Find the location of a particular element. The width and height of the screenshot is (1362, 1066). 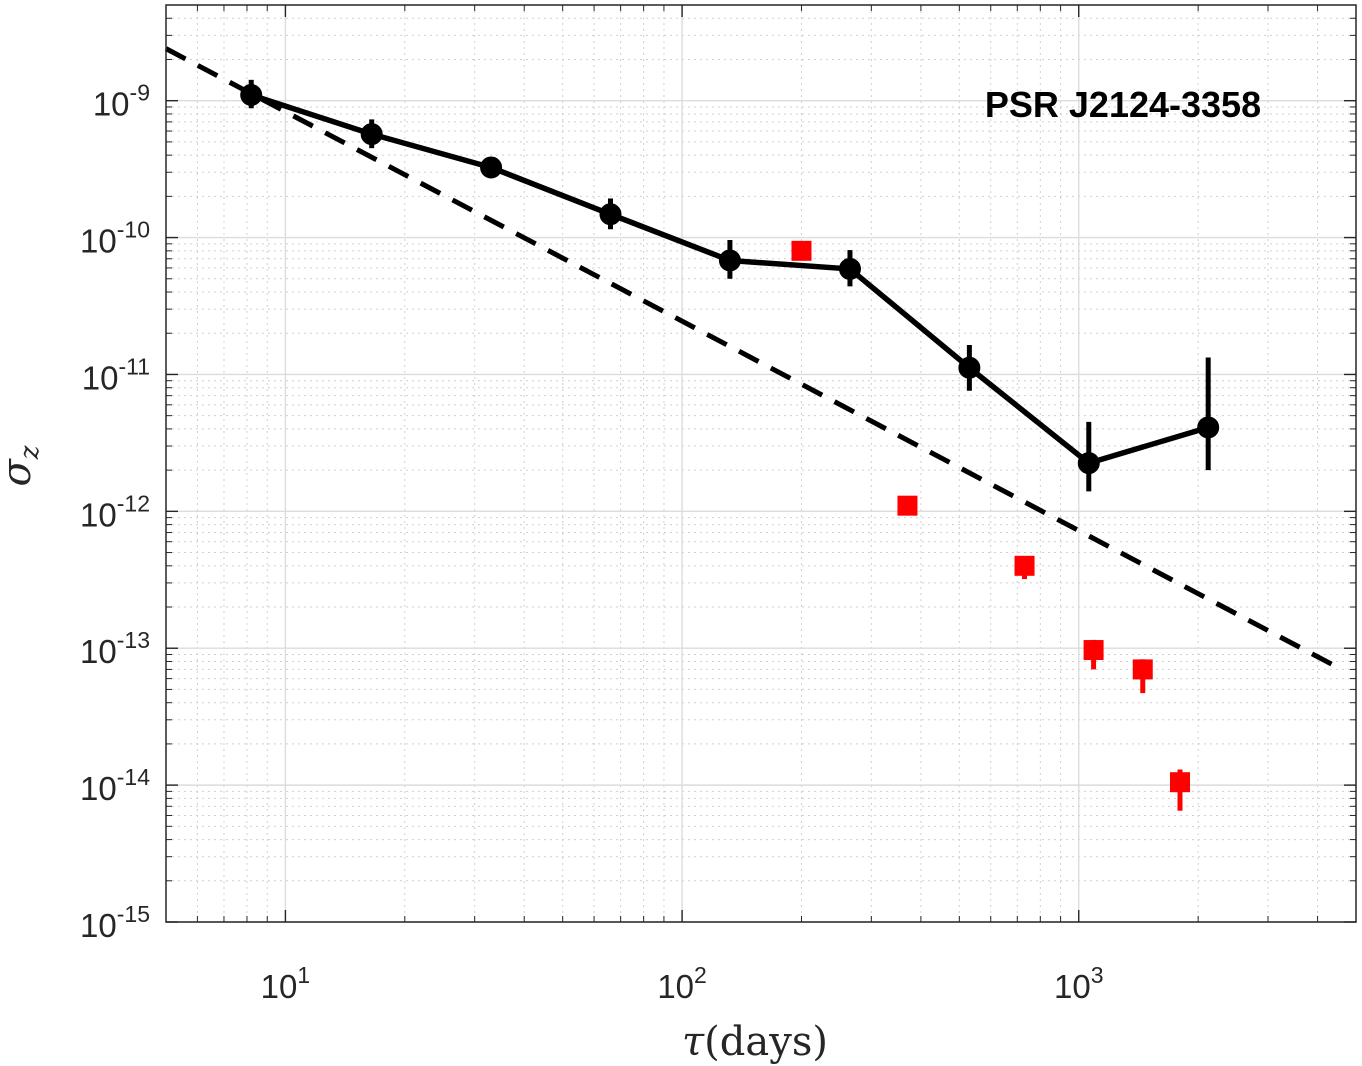

x-tick-label: 10¹ is located at coordinates (286, 983).